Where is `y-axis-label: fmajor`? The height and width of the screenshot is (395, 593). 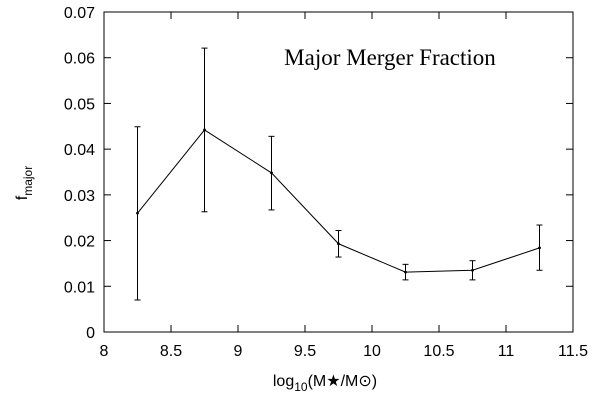
y-axis-label: fmajor is located at coordinates (24, 183).